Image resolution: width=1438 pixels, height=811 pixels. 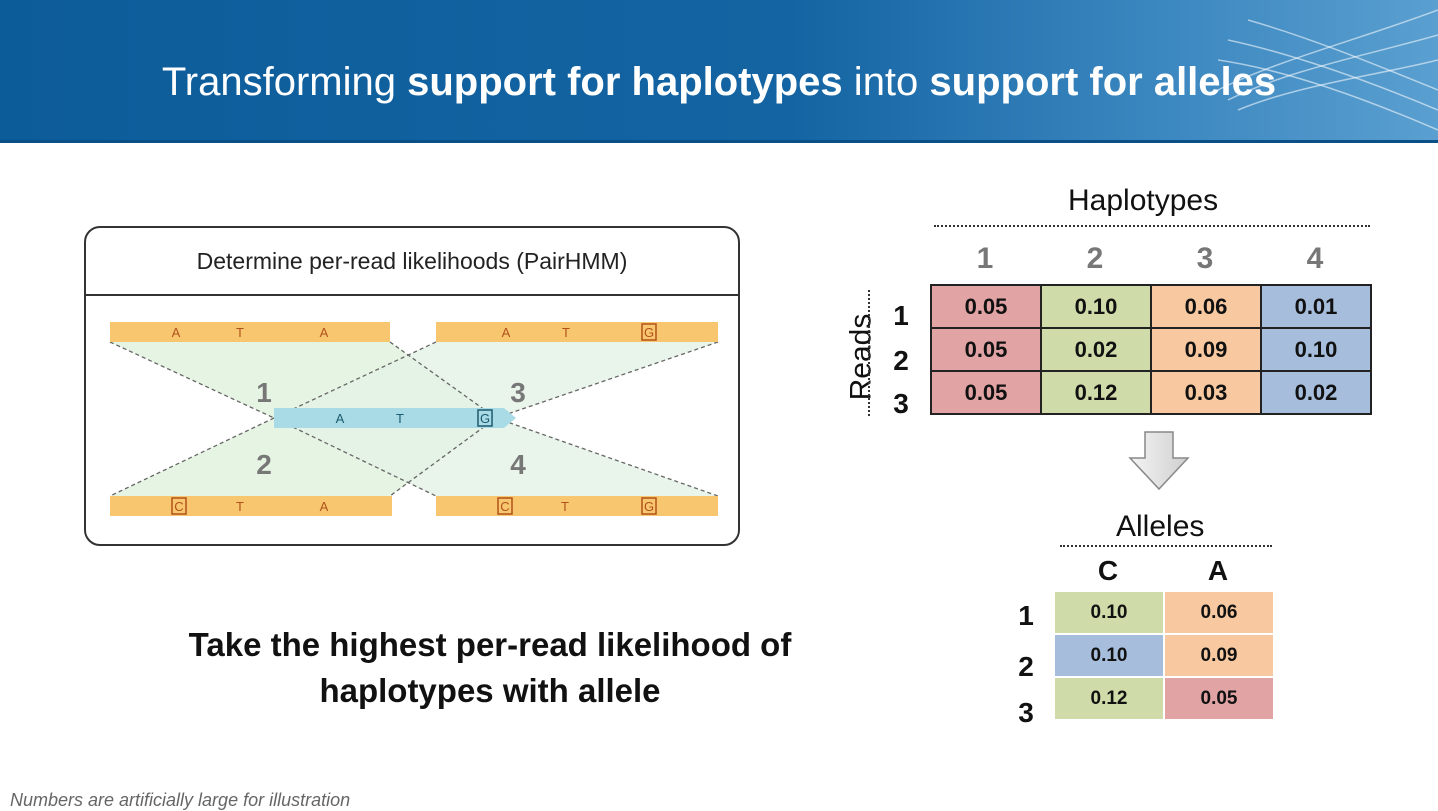 I want to click on alignment-diagram: A T A A T G A T G C T A C T G 1 3 2 4, so click(x=414, y=419).